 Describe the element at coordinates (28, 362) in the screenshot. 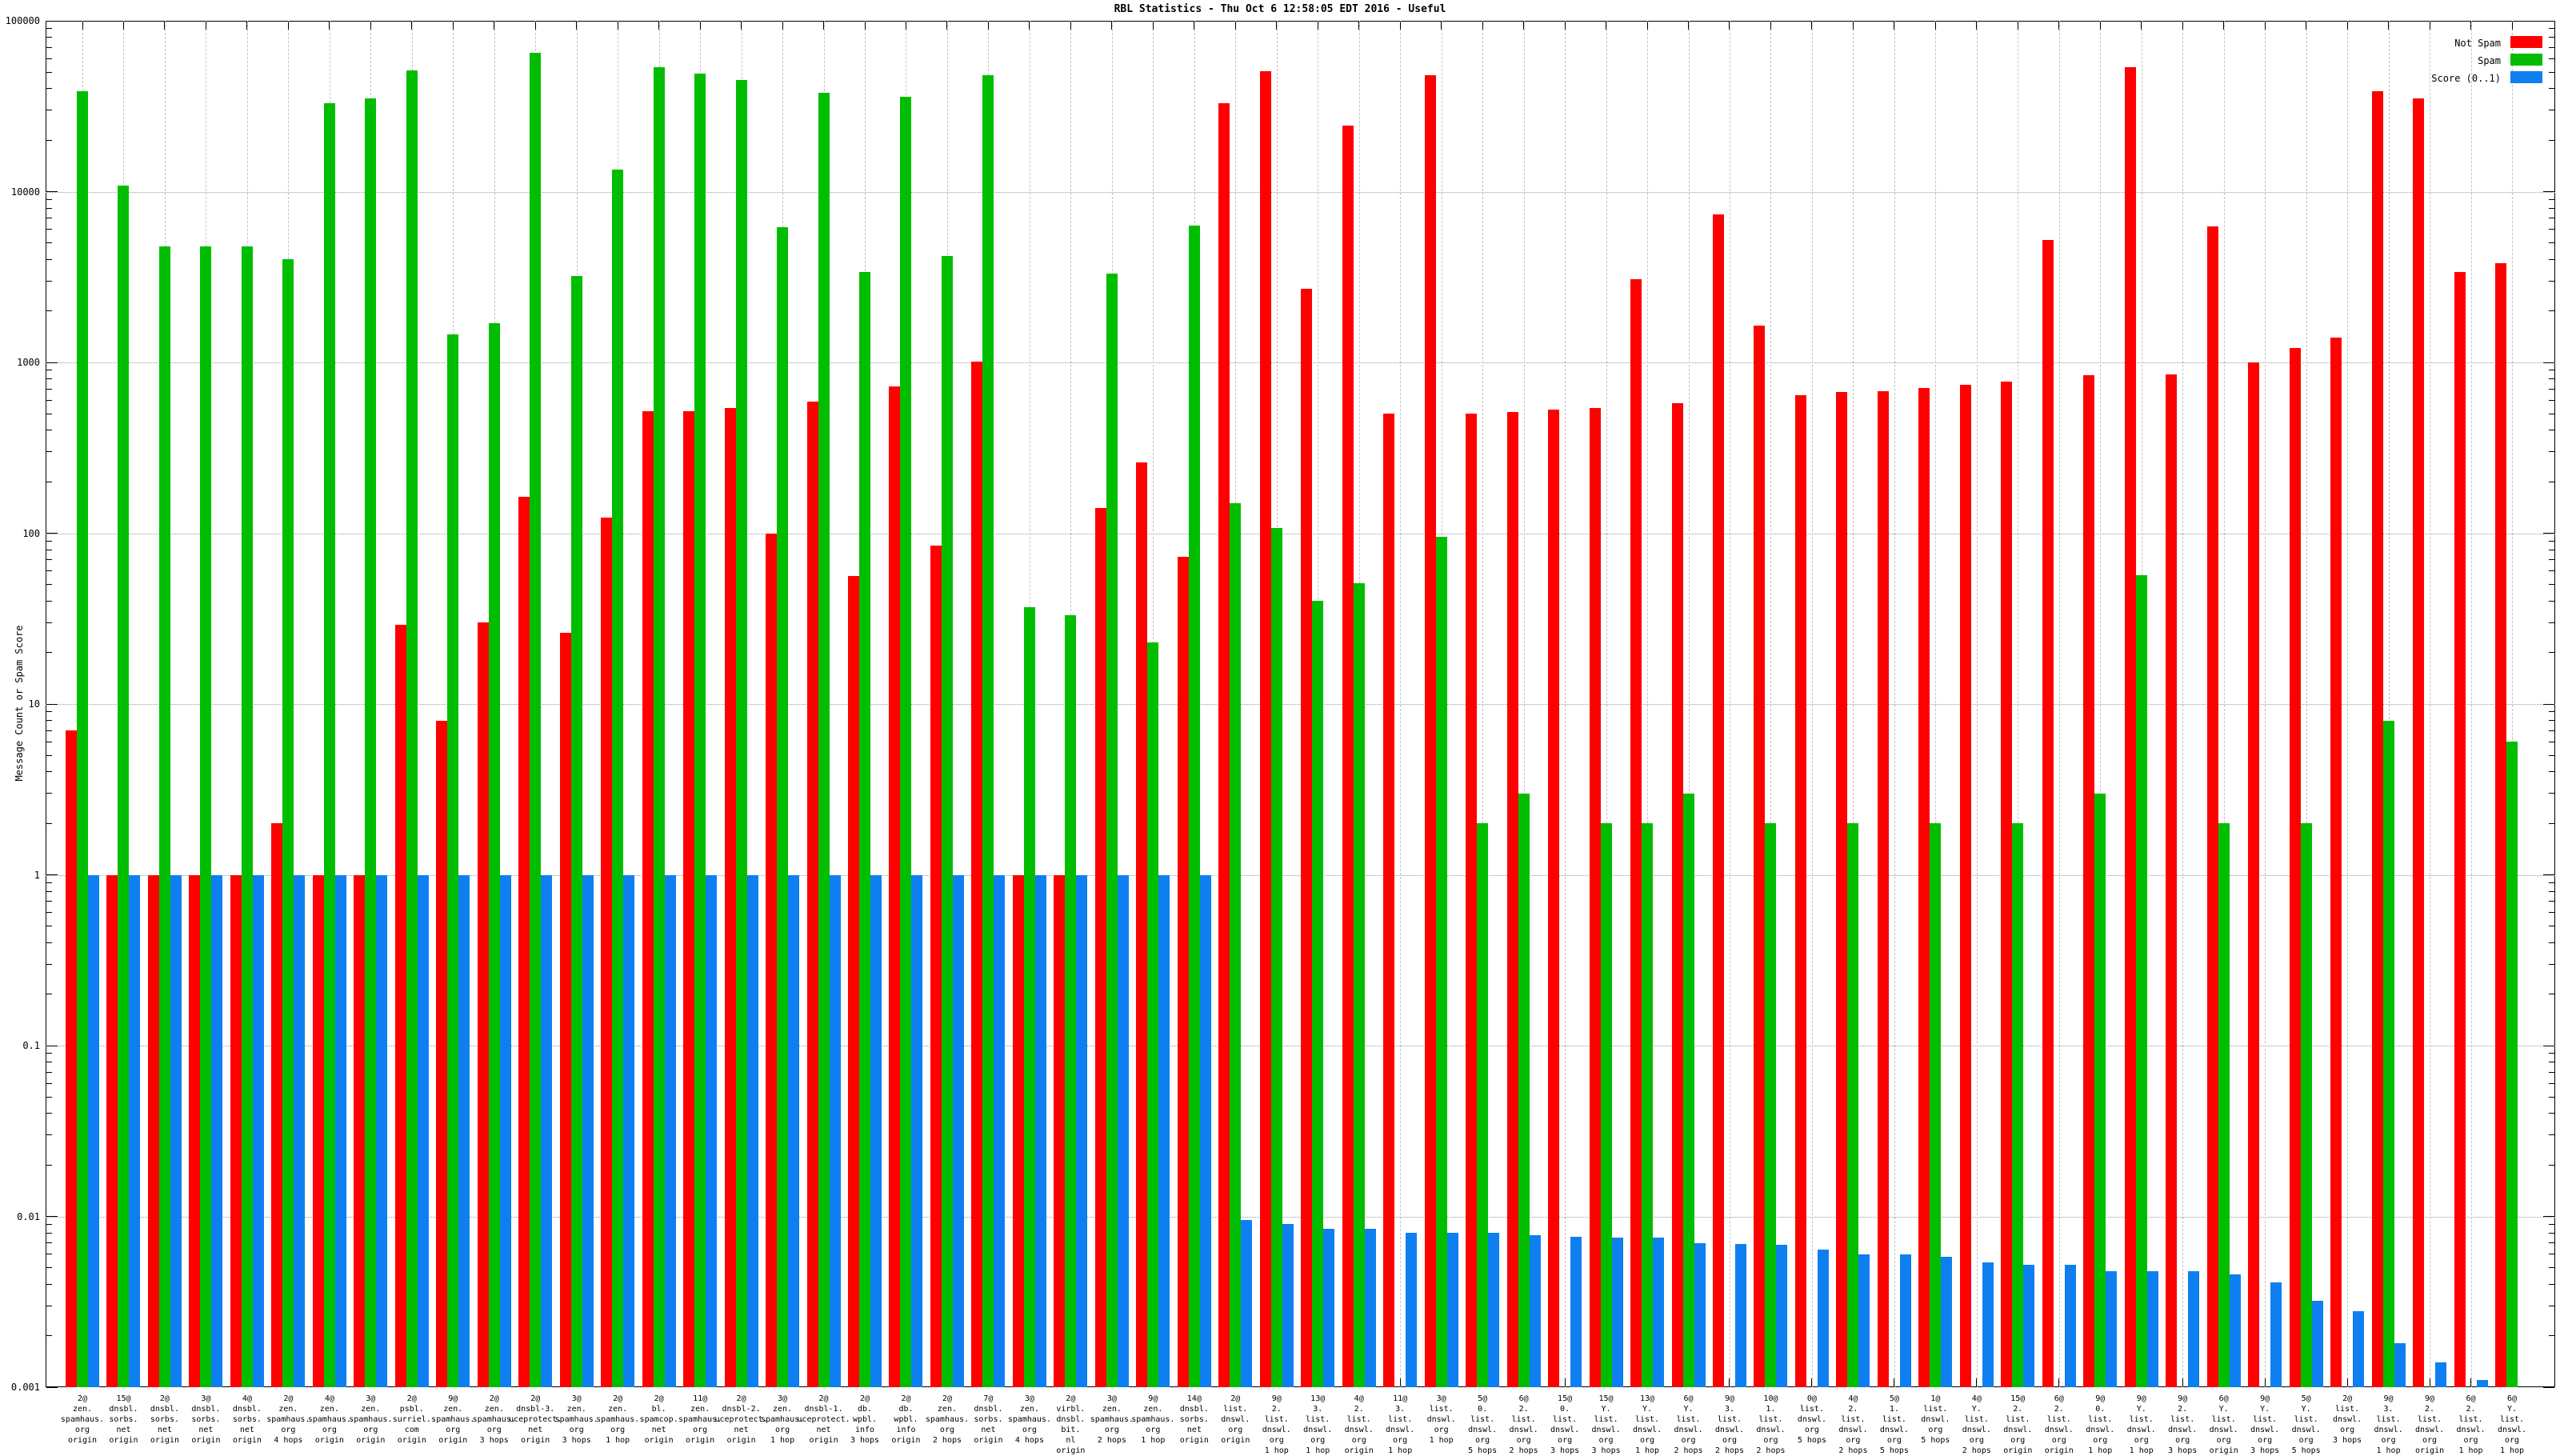

I see `y-tick-label: 1000` at that location.